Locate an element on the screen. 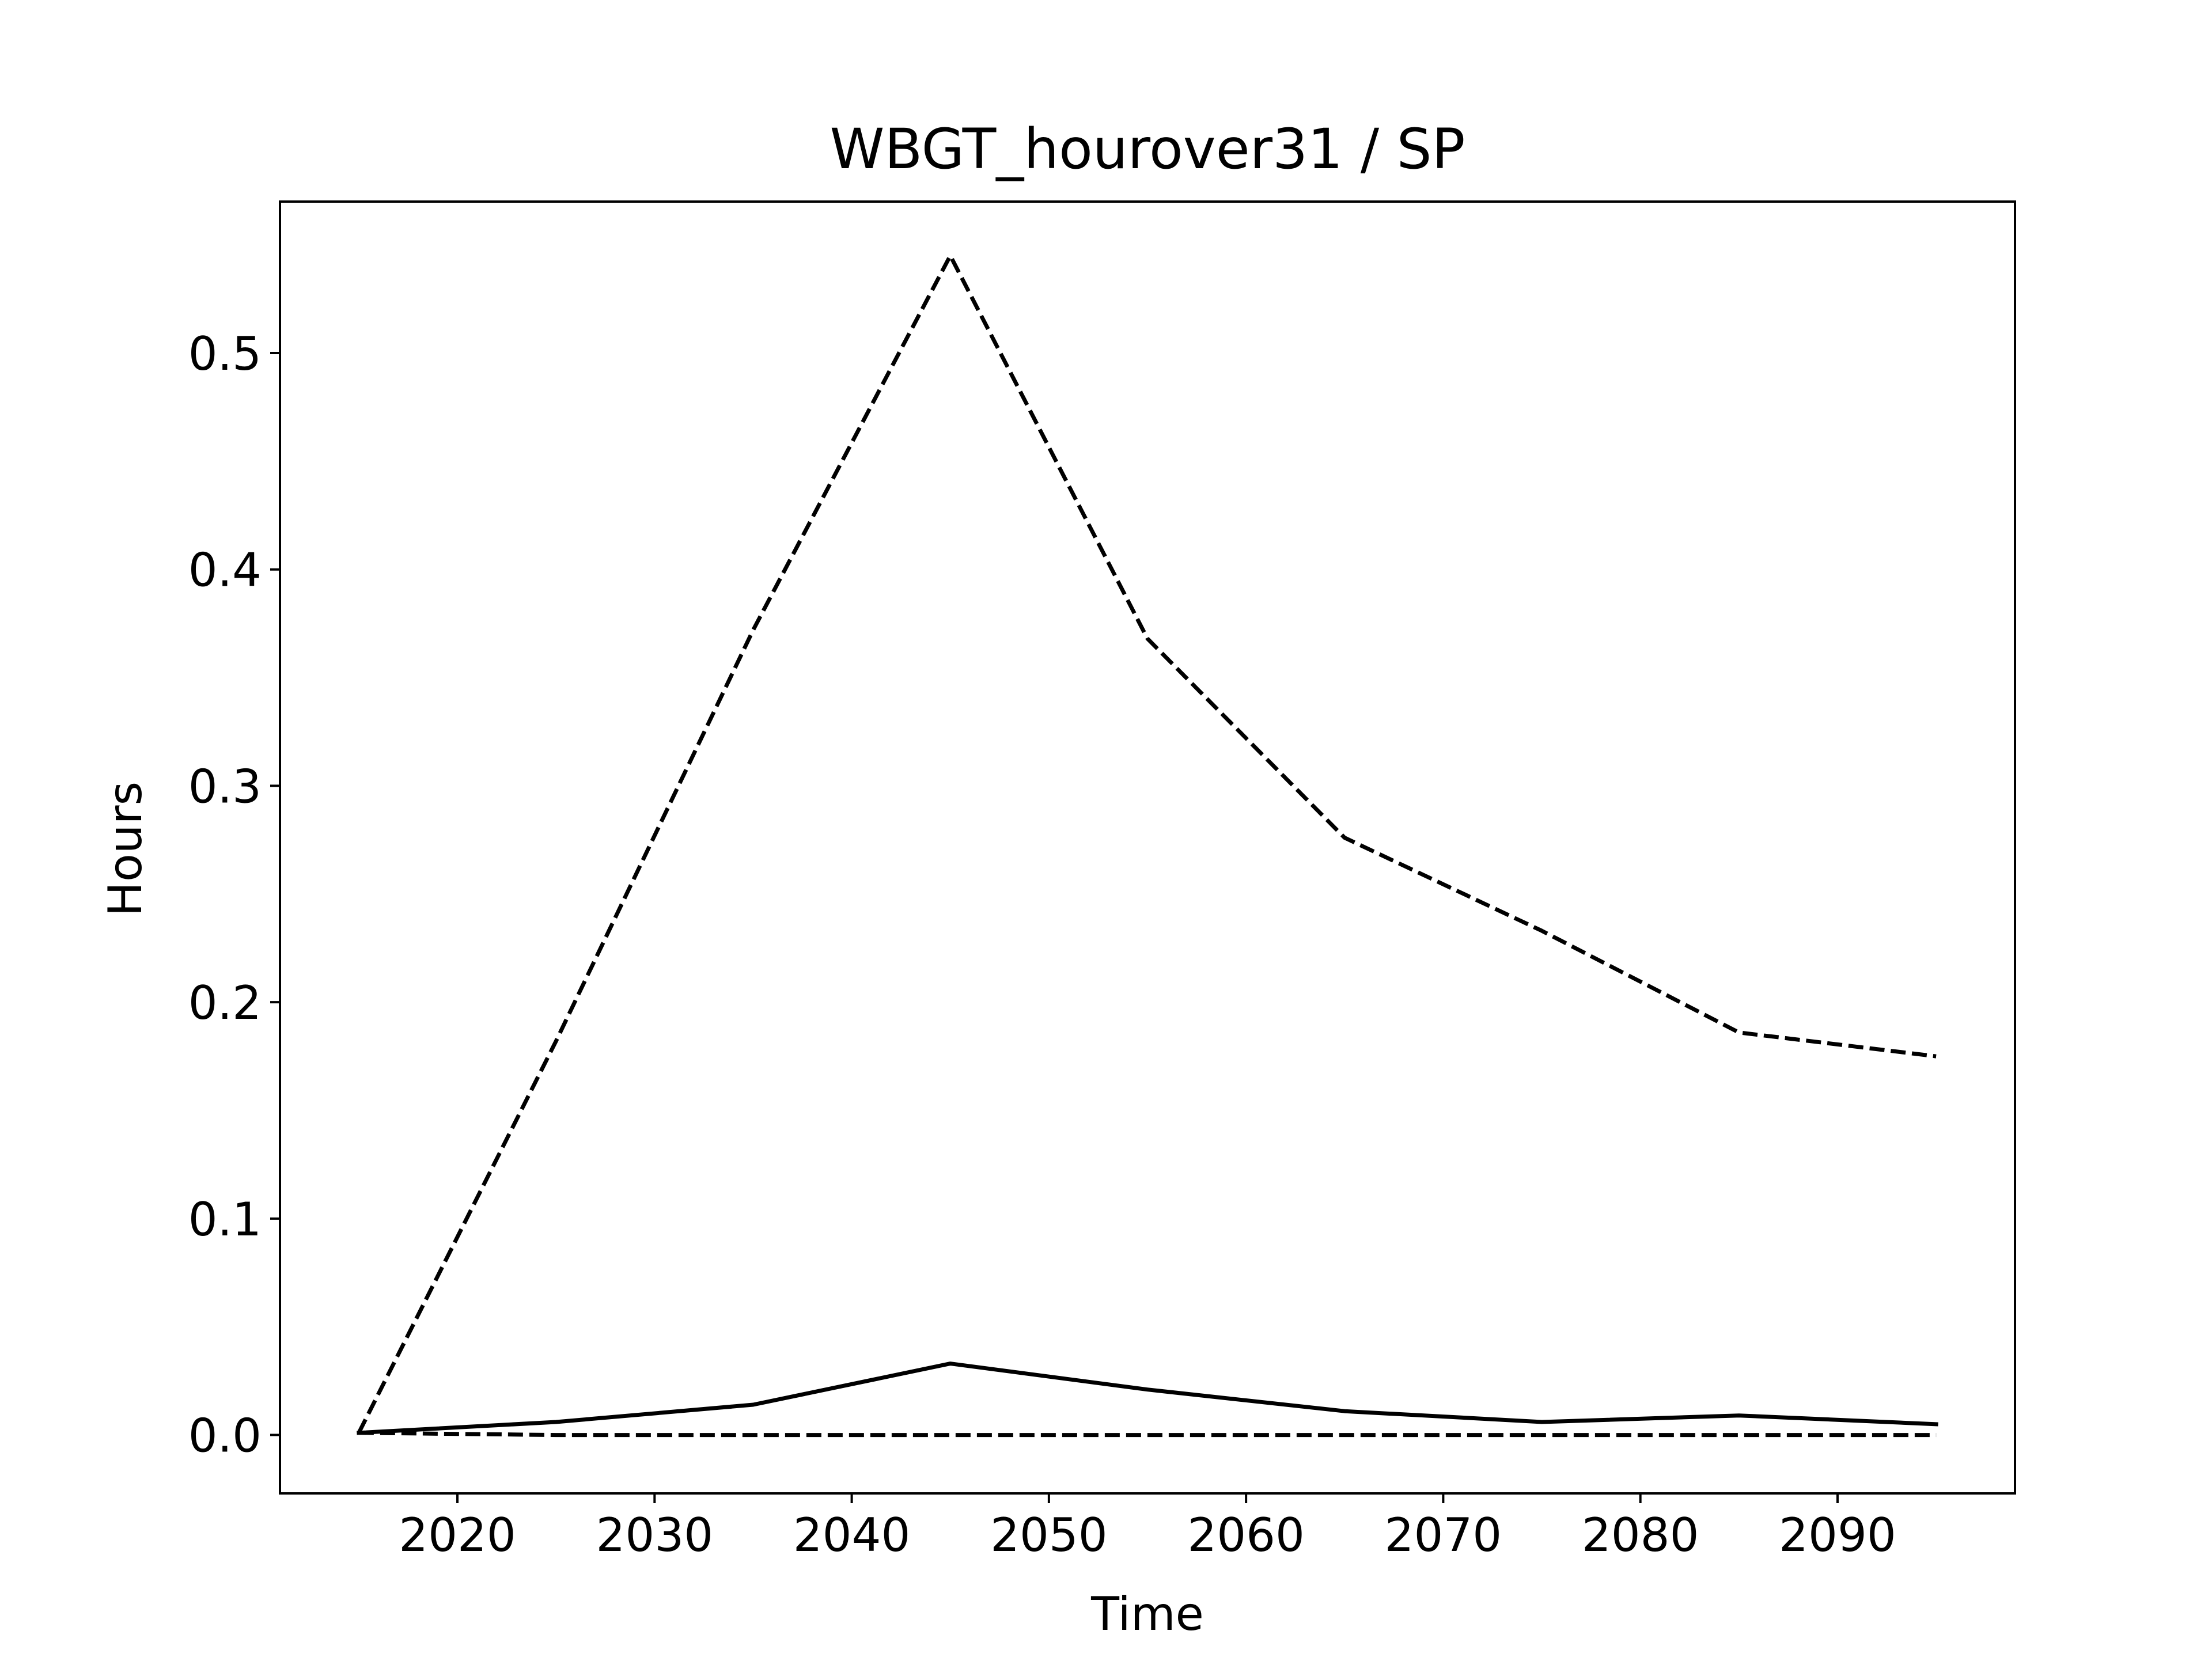 The image size is (2212, 1661). y-axis-label: Hours is located at coordinates (125, 849).